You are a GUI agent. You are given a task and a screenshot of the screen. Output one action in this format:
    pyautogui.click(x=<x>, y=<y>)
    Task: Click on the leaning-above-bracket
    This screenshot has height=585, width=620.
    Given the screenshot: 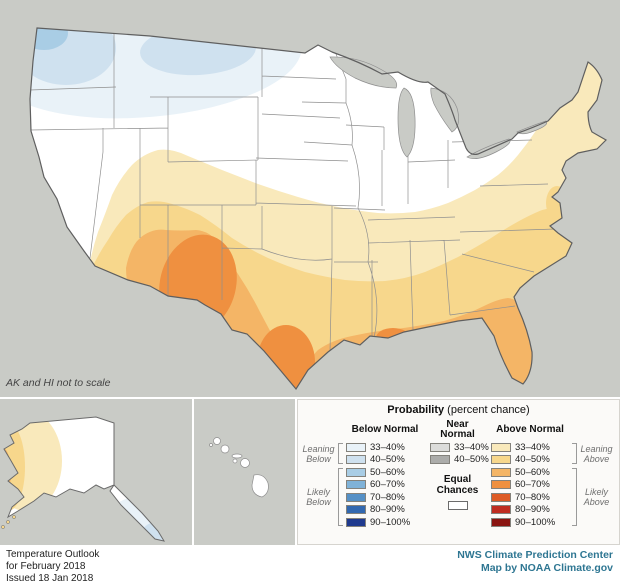 What is the action you would take?
    pyautogui.click(x=574, y=453)
    